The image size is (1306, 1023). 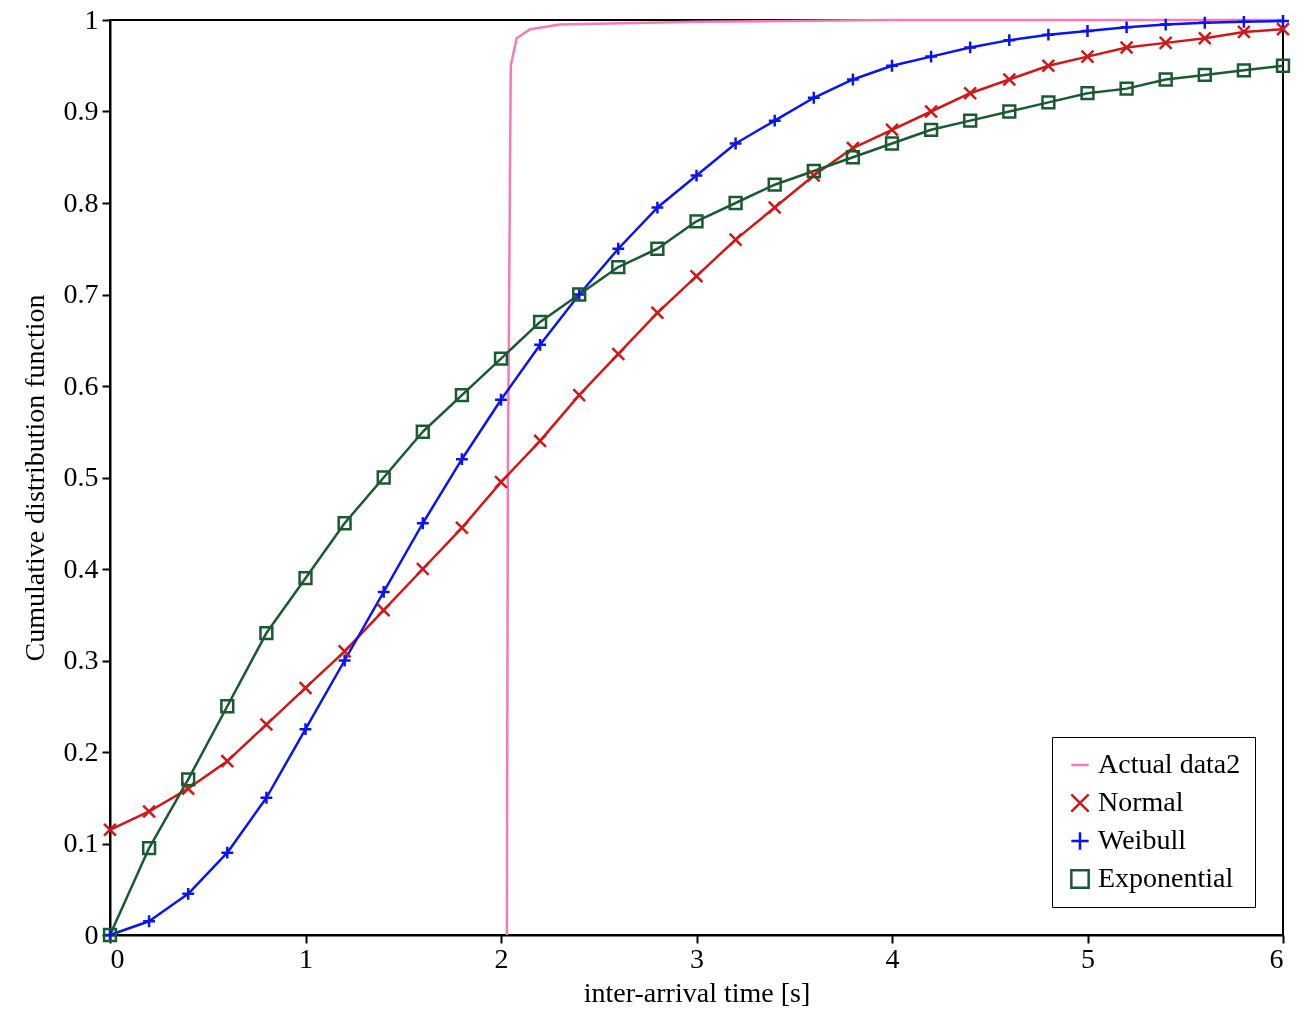 I want to click on y-tick-label: 0.4, so click(x=81, y=568).